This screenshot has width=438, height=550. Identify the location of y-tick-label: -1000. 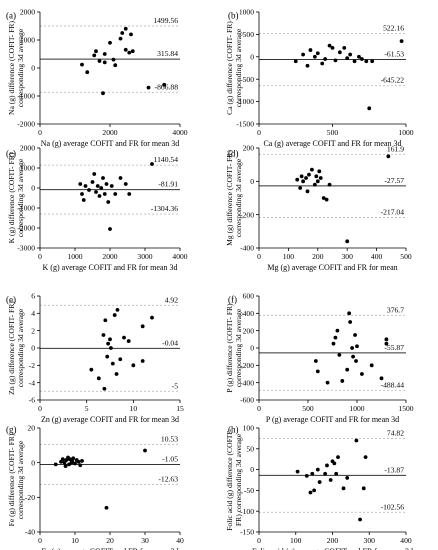
(26, 208).